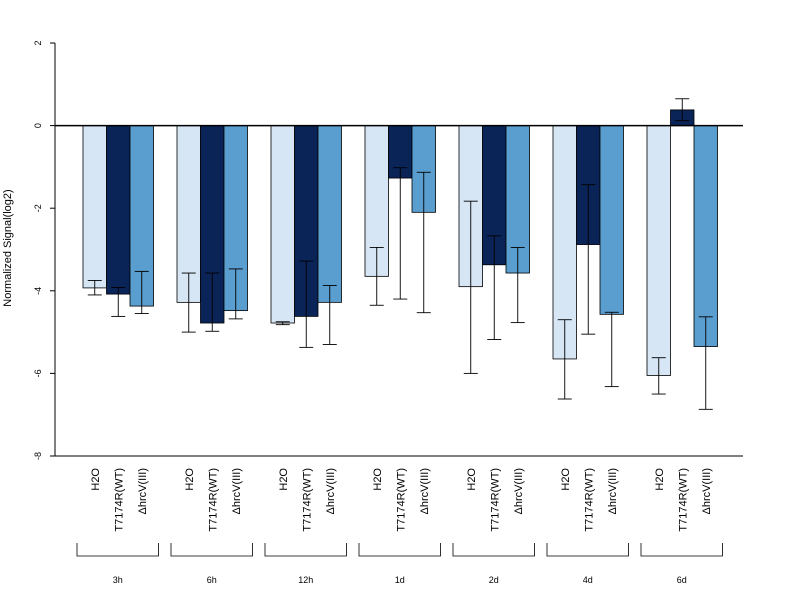  Describe the element at coordinates (425, 491) in the screenshot. I see `x-label-1d-2: ΔhrcV(III)` at that location.